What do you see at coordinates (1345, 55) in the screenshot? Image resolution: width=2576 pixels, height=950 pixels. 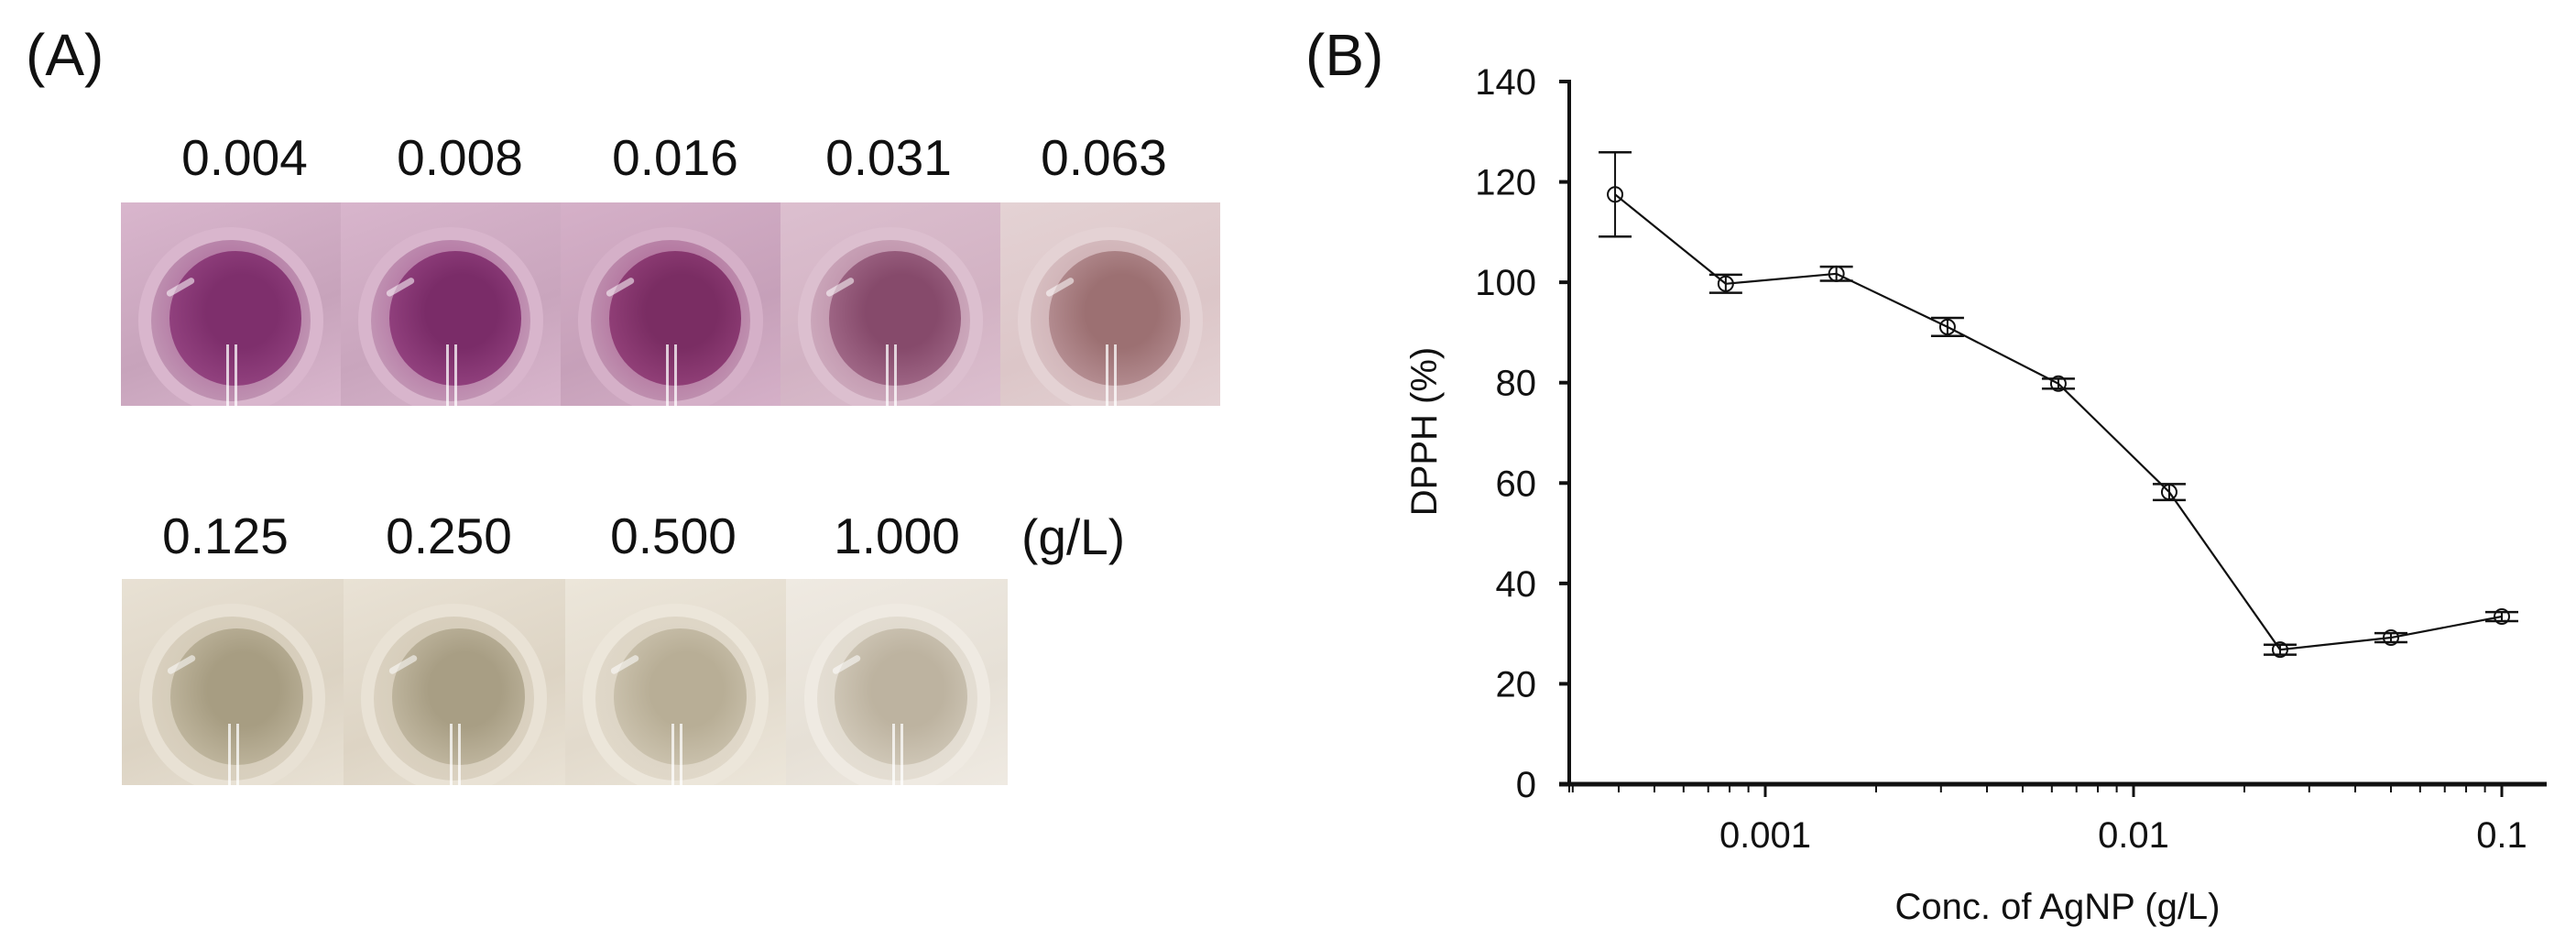 I see `panel-b-label: (B)` at bounding box center [1345, 55].